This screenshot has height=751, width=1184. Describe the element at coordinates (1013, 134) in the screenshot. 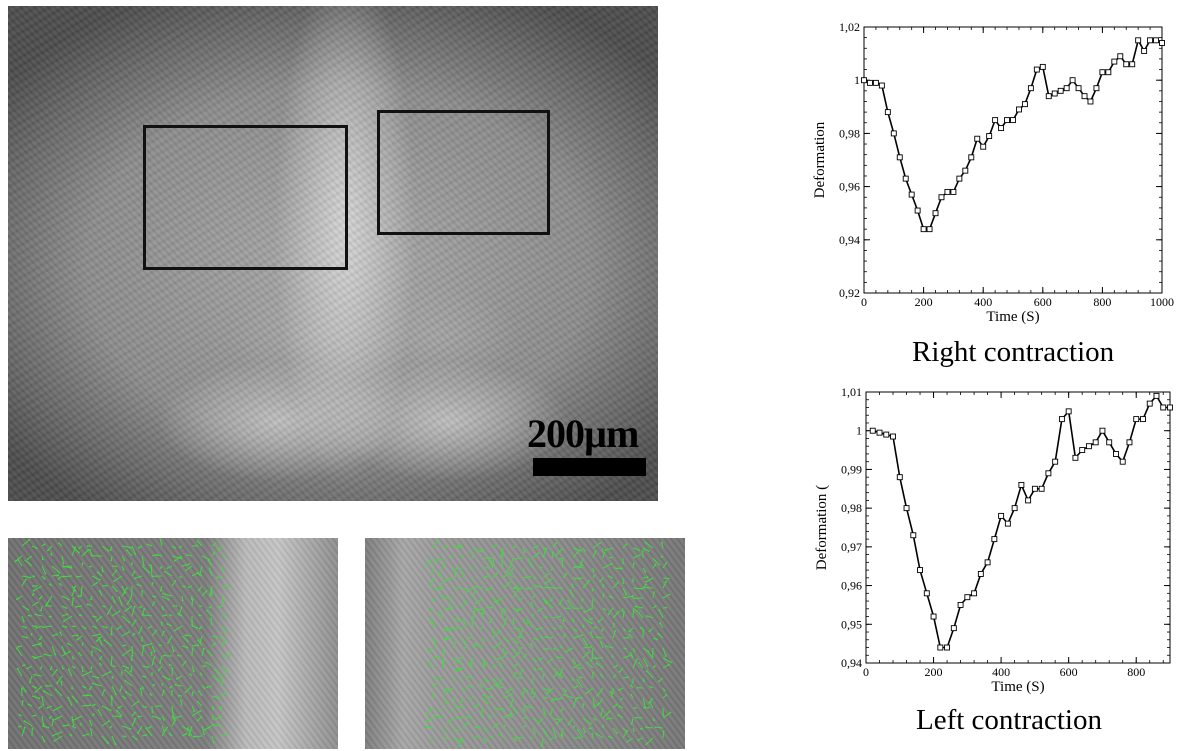

I see `right-series-line` at that location.